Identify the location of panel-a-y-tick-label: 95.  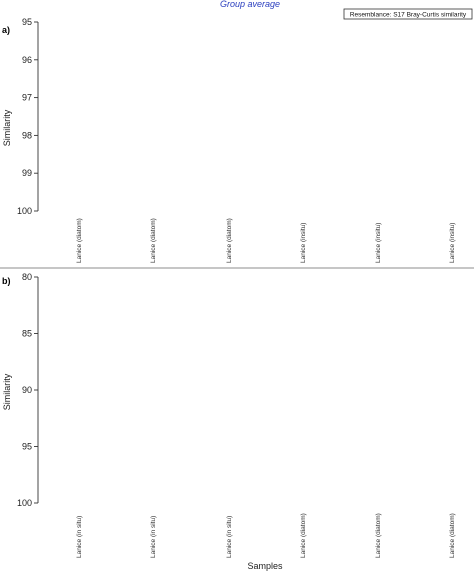
(27, 22).